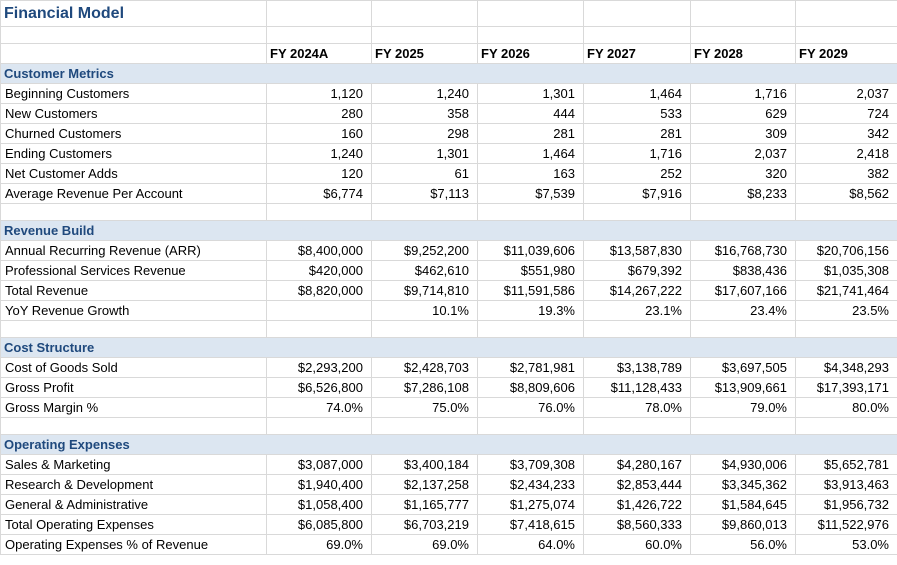  Describe the element at coordinates (319, 367) in the screenshot. I see `value-cell: $2,293,200` at that location.